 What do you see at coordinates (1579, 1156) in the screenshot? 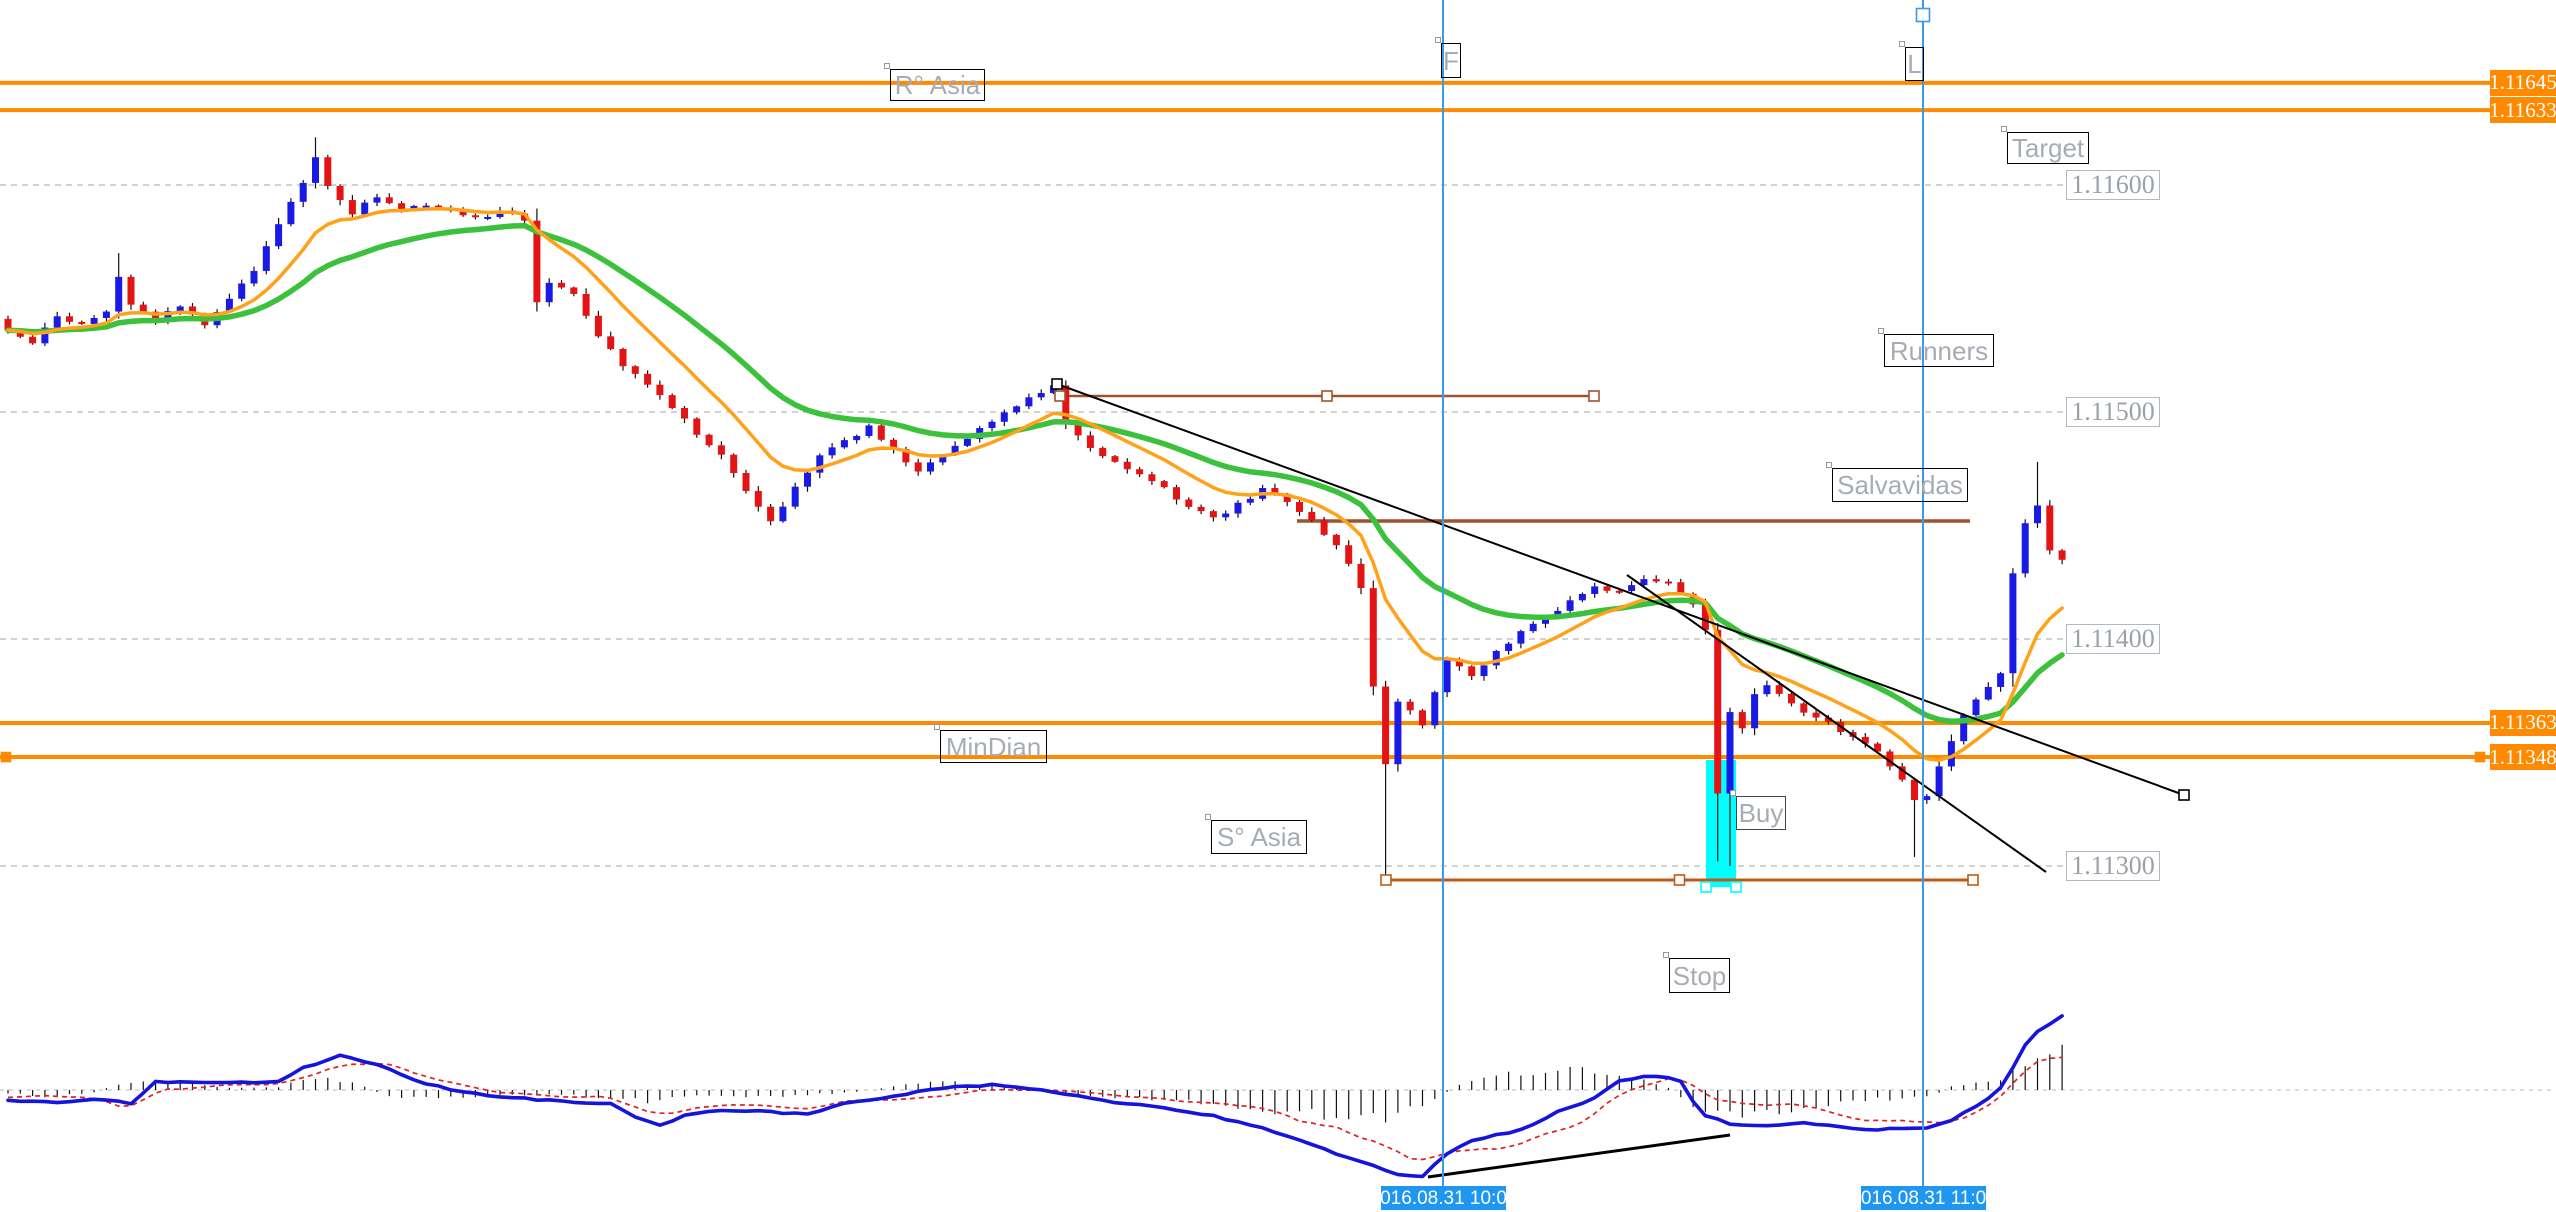
I see `oscillator-divergence-line` at bounding box center [1579, 1156].